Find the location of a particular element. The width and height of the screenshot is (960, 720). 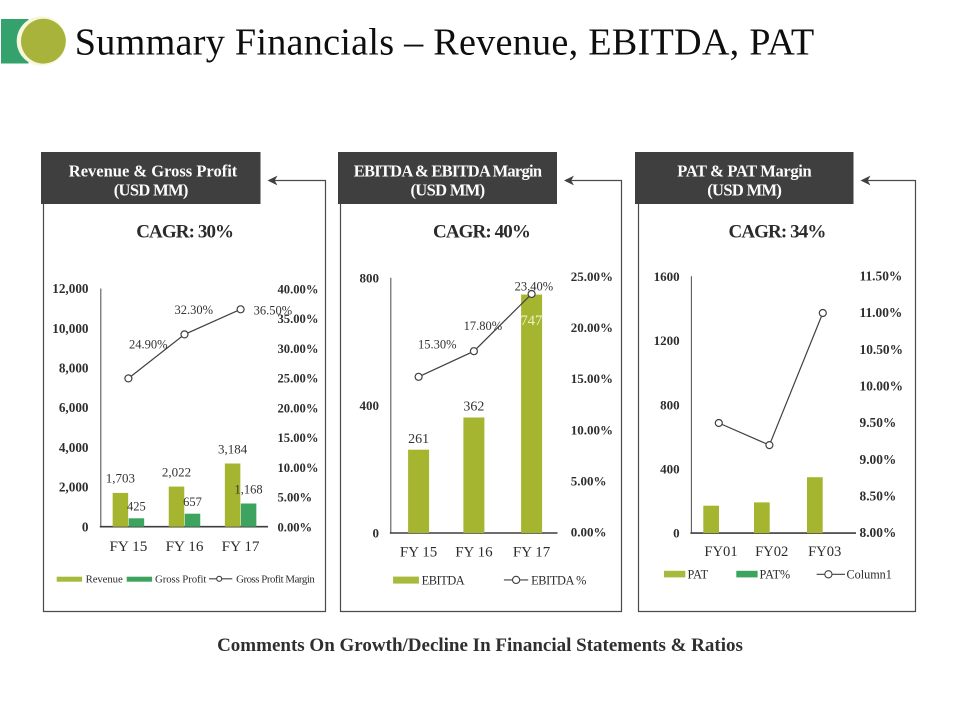

svg-text: 35.00% is located at coordinates (298, 319).